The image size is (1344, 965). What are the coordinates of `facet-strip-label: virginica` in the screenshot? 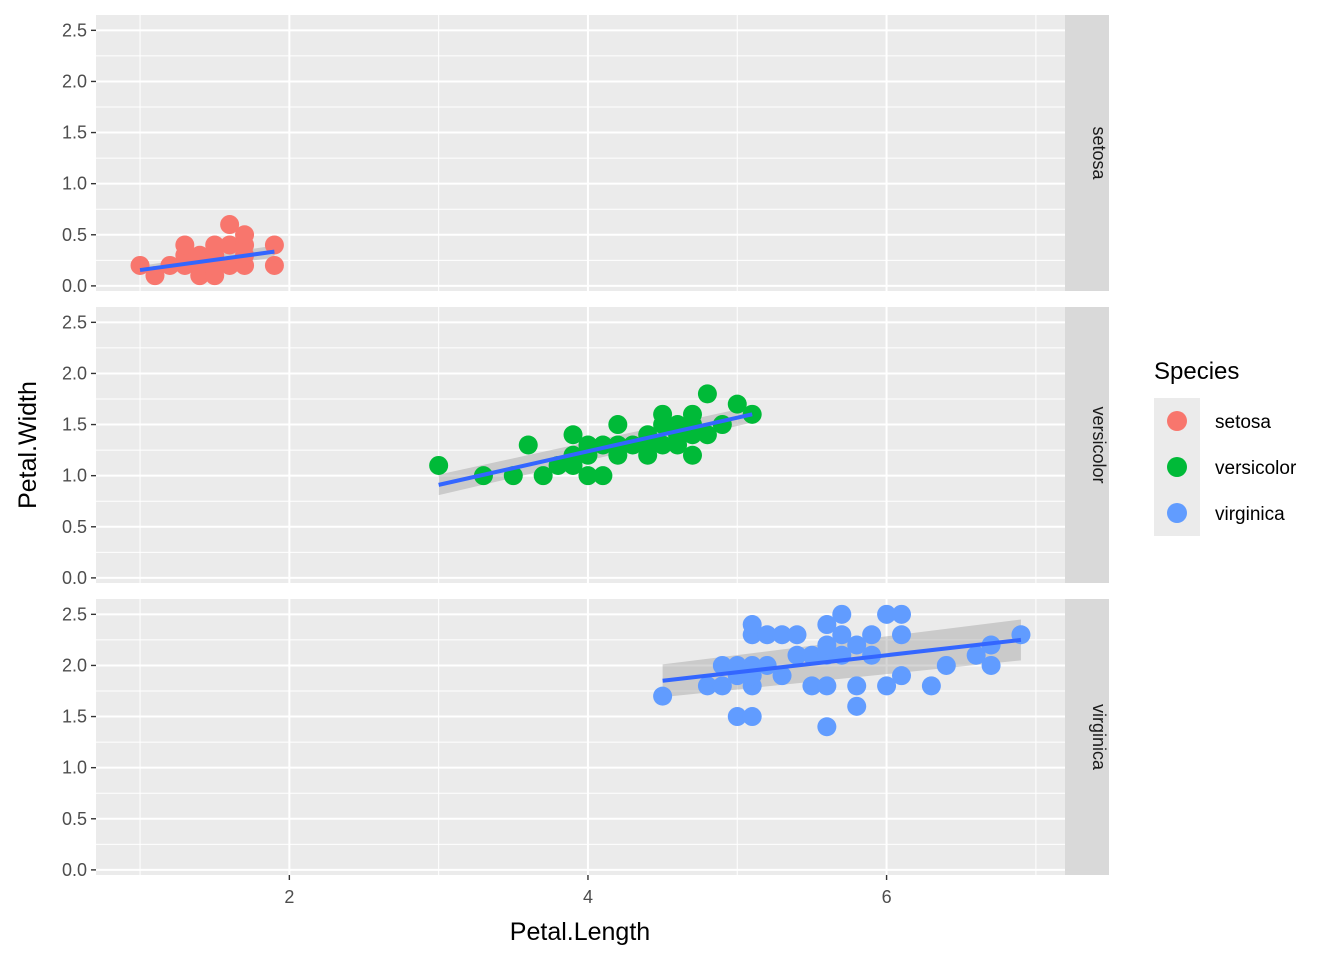 It's located at (1099, 737).